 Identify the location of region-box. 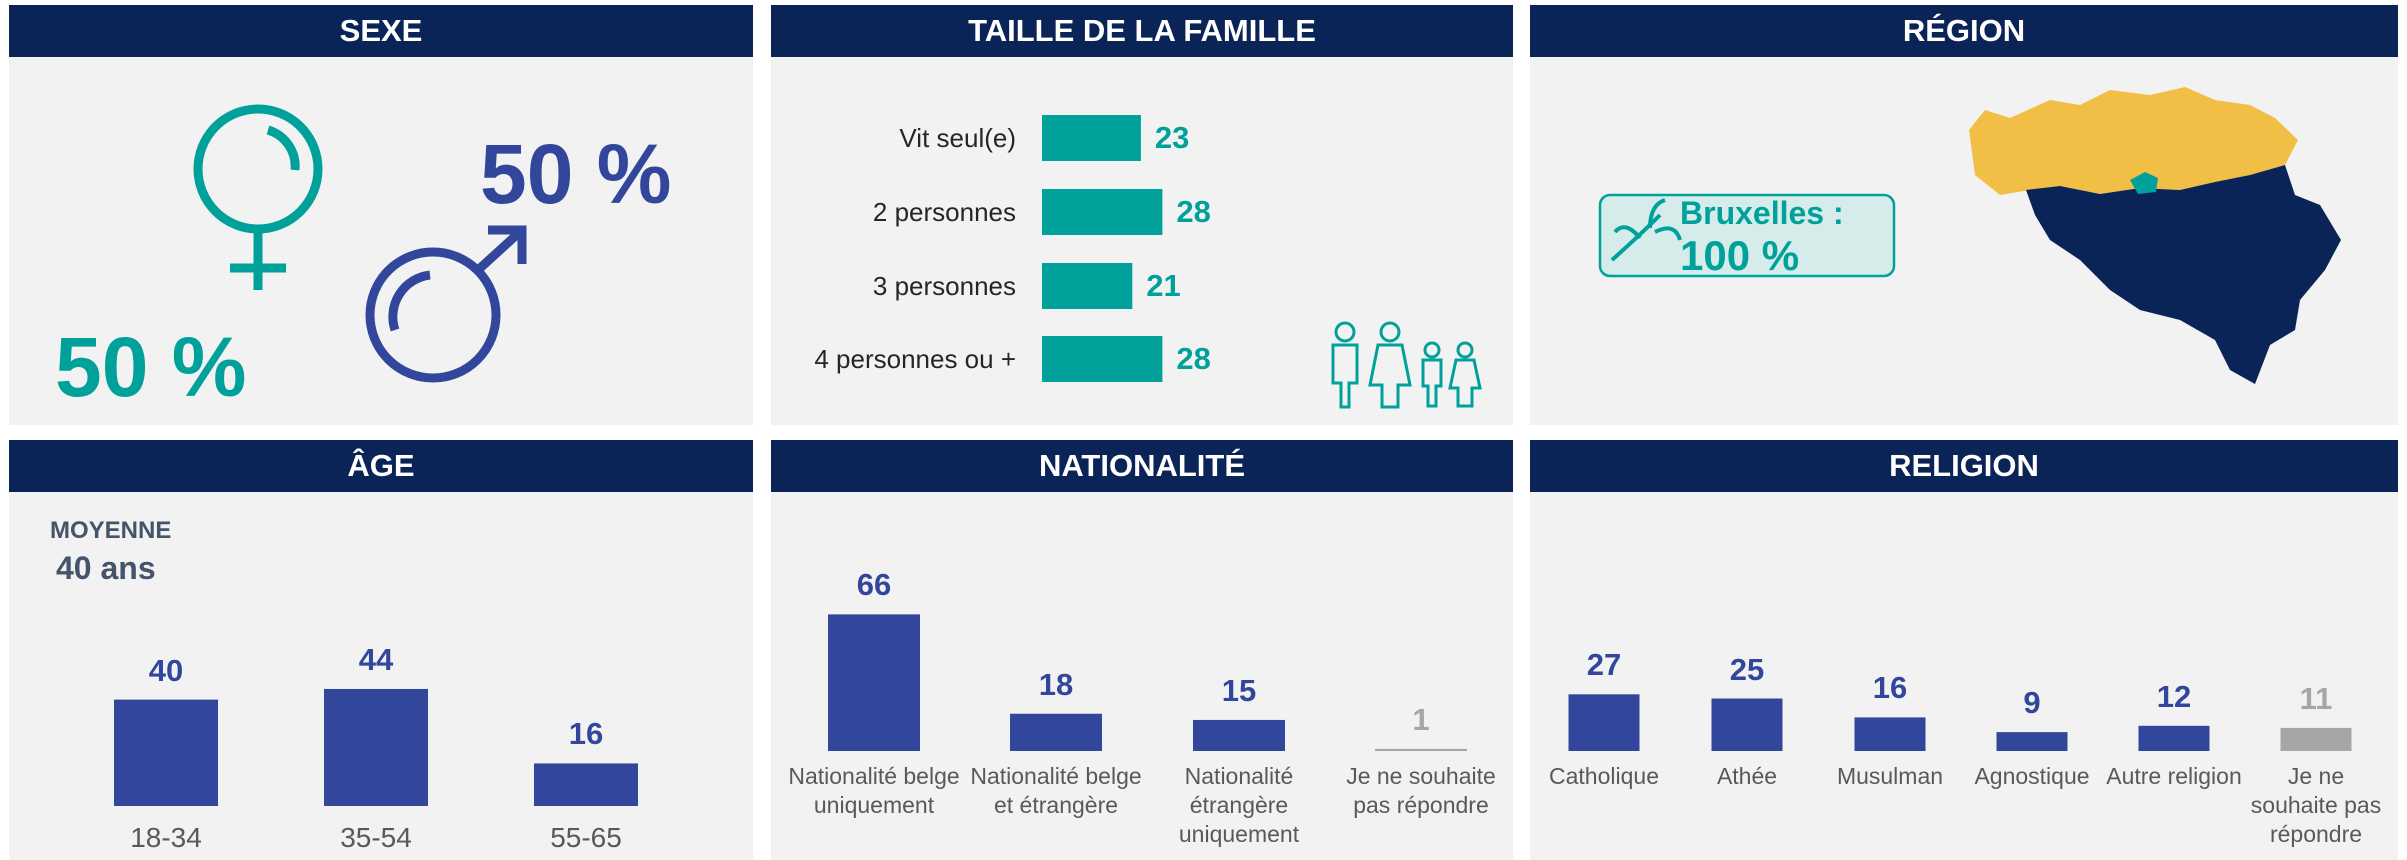
(1747, 235).